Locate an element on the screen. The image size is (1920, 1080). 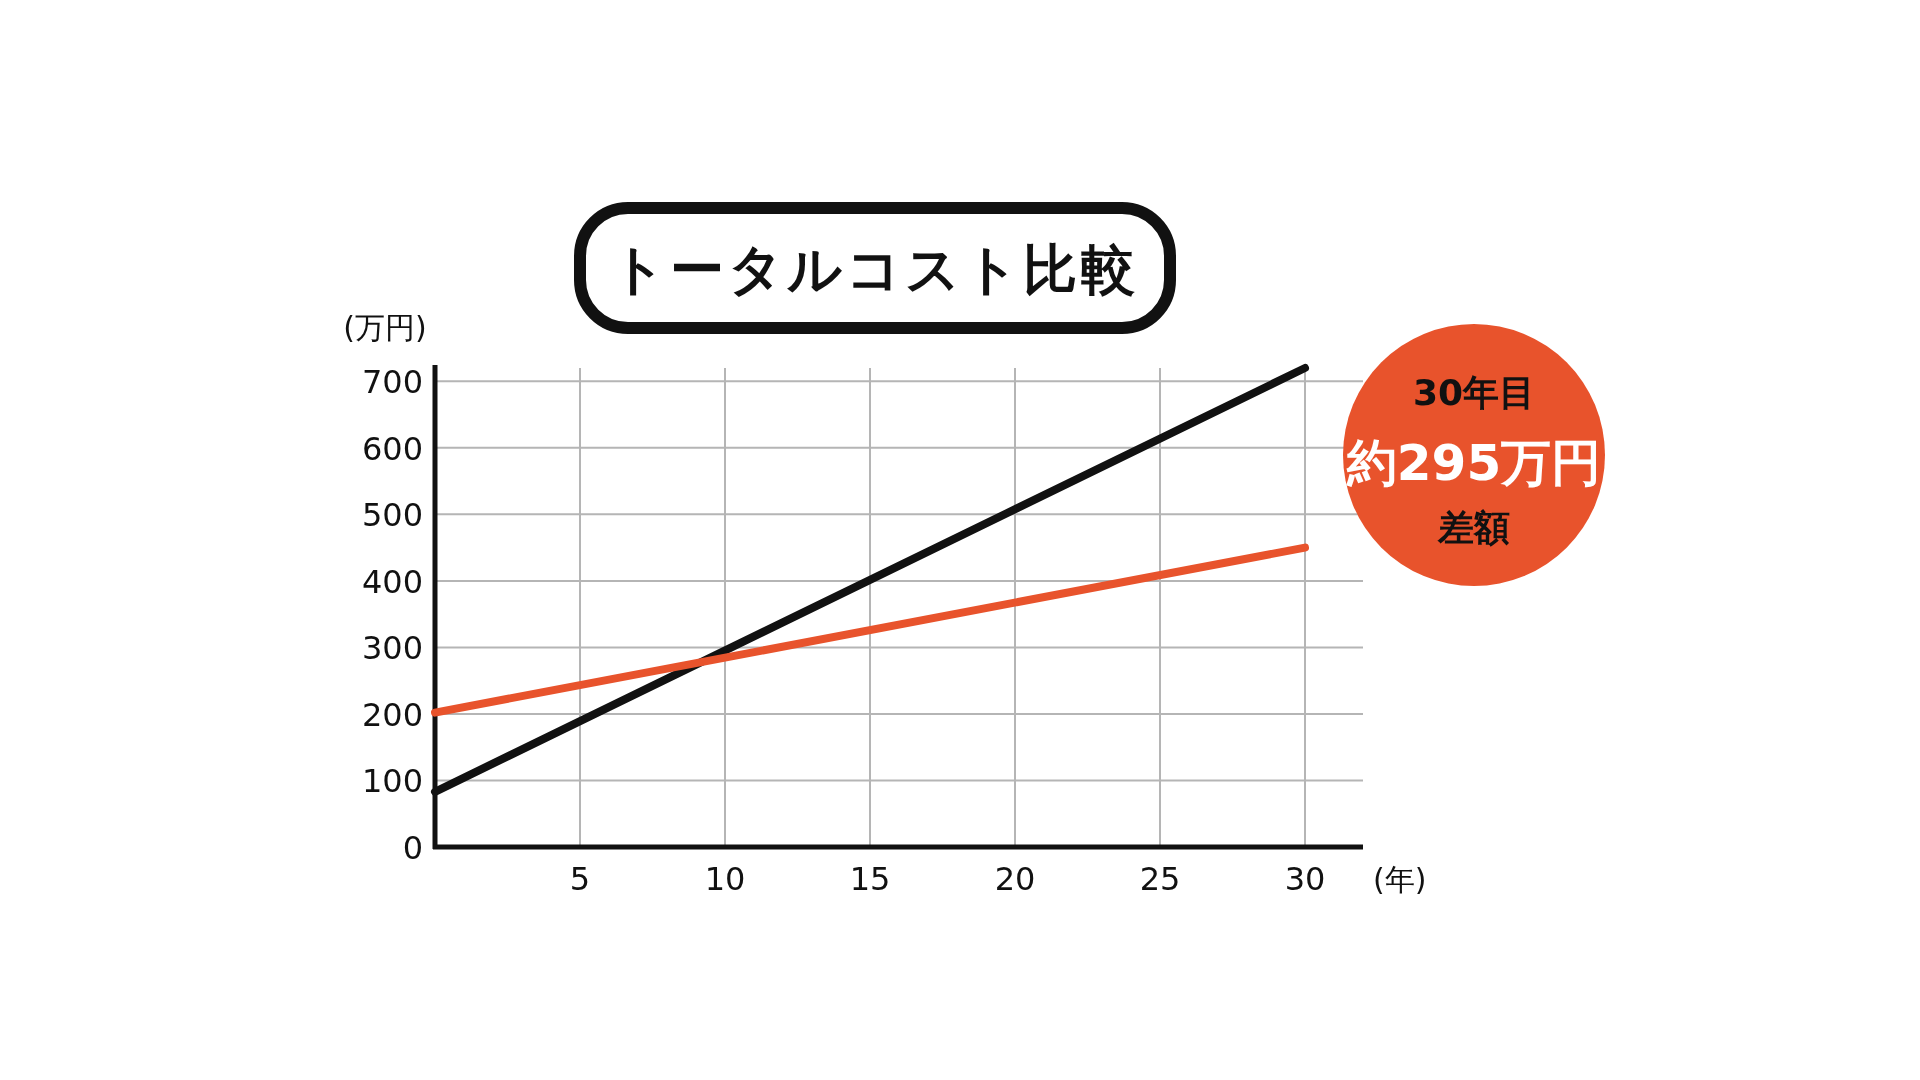
x-tick-label: 30 is located at coordinates (1305, 879).